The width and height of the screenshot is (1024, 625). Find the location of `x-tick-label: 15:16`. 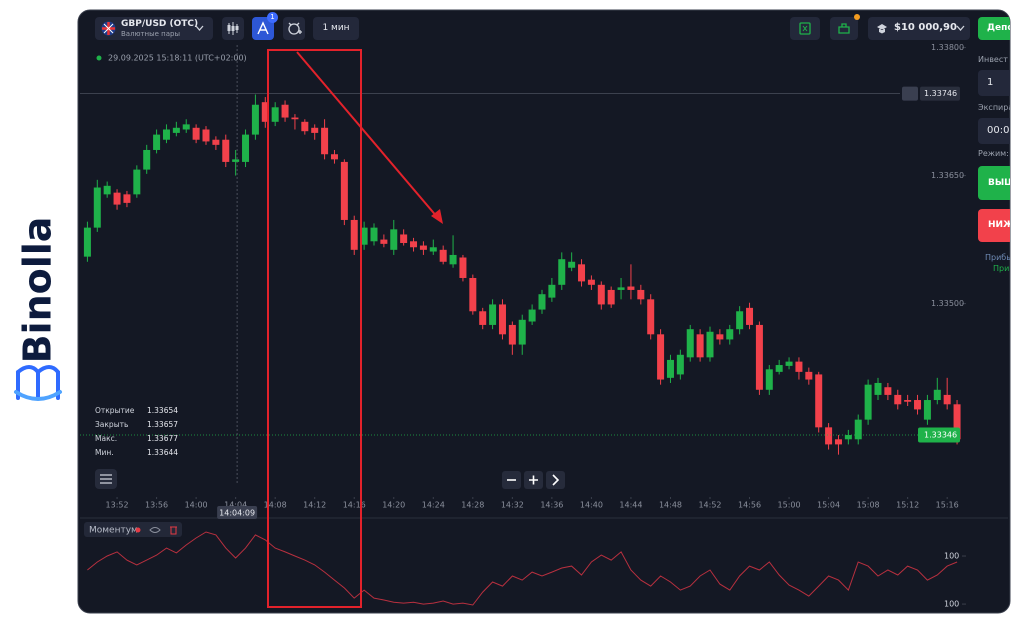

x-tick-label: 15:16 is located at coordinates (947, 505).